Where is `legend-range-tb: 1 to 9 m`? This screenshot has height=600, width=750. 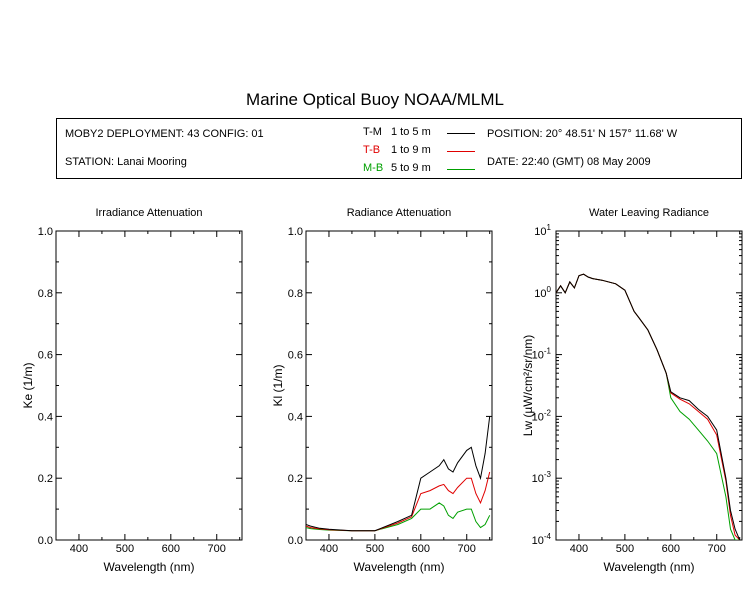
legend-range-tb: 1 to 9 m is located at coordinates (411, 150).